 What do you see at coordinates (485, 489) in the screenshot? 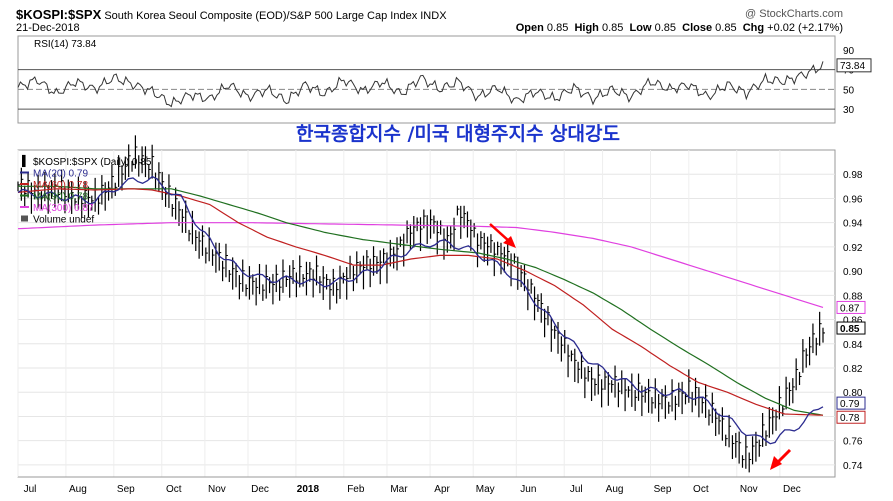
I see `x-tick-label: May` at bounding box center [485, 489].